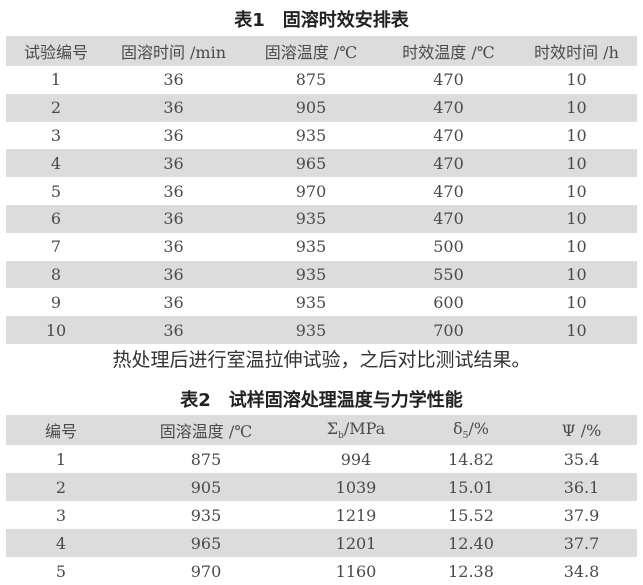 The width and height of the screenshot is (643, 585). What do you see at coordinates (478, 428) in the screenshot?
I see `unit: /%` at bounding box center [478, 428].